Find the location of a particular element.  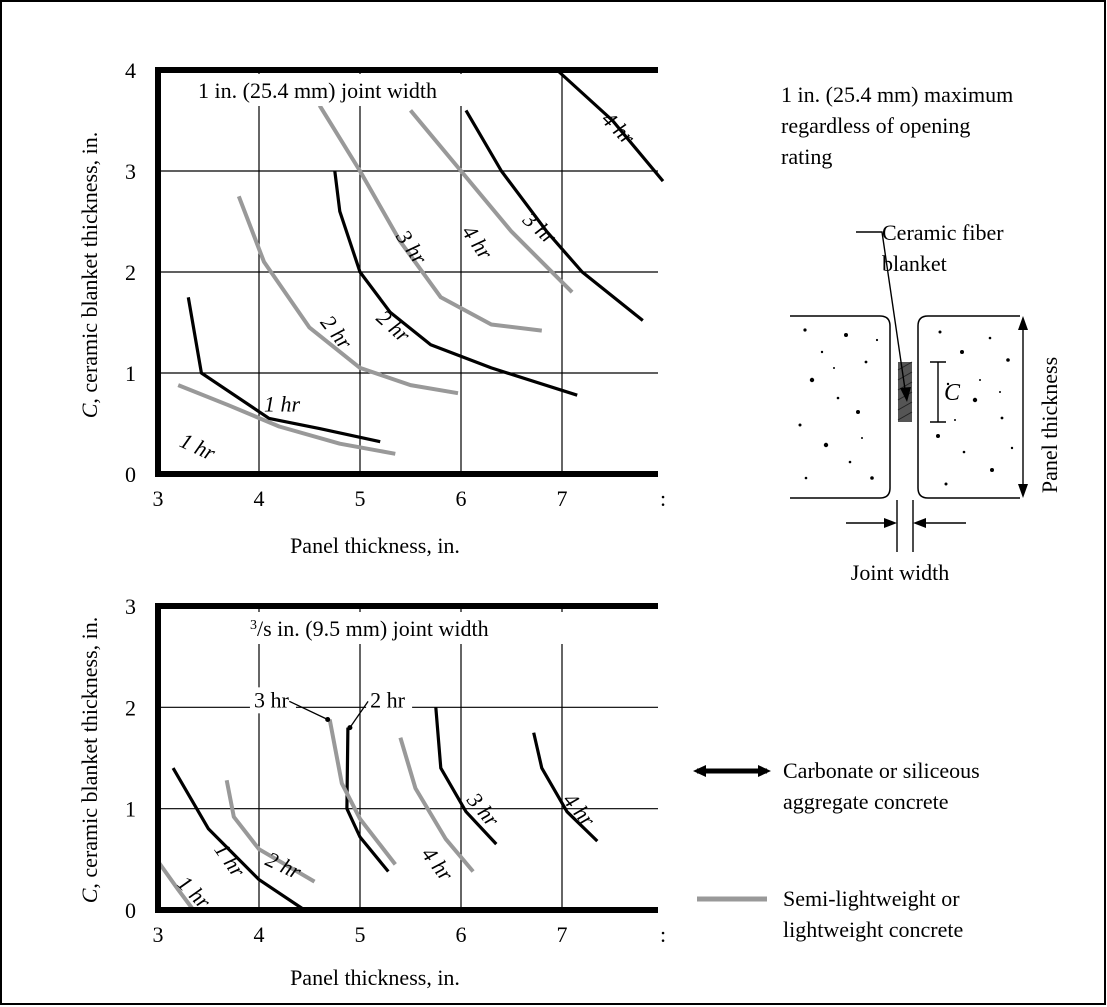

chart-series-group is located at coordinates (377, 809).